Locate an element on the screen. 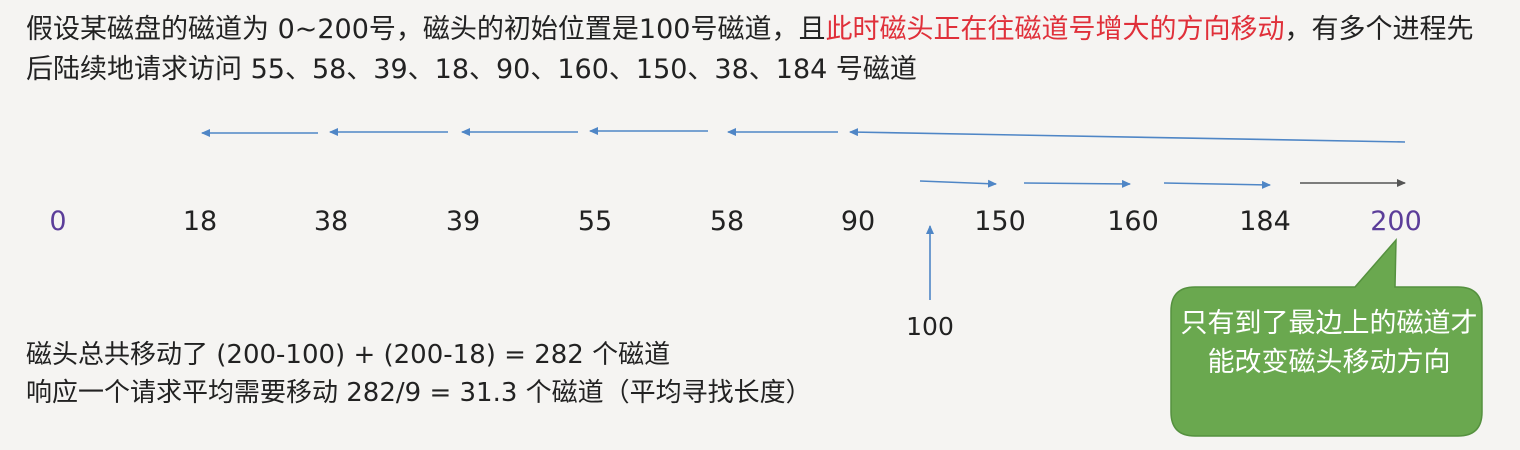 This screenshot has width=1520, height=450. track-label-39: 39 is located at coordinates (463, 221).